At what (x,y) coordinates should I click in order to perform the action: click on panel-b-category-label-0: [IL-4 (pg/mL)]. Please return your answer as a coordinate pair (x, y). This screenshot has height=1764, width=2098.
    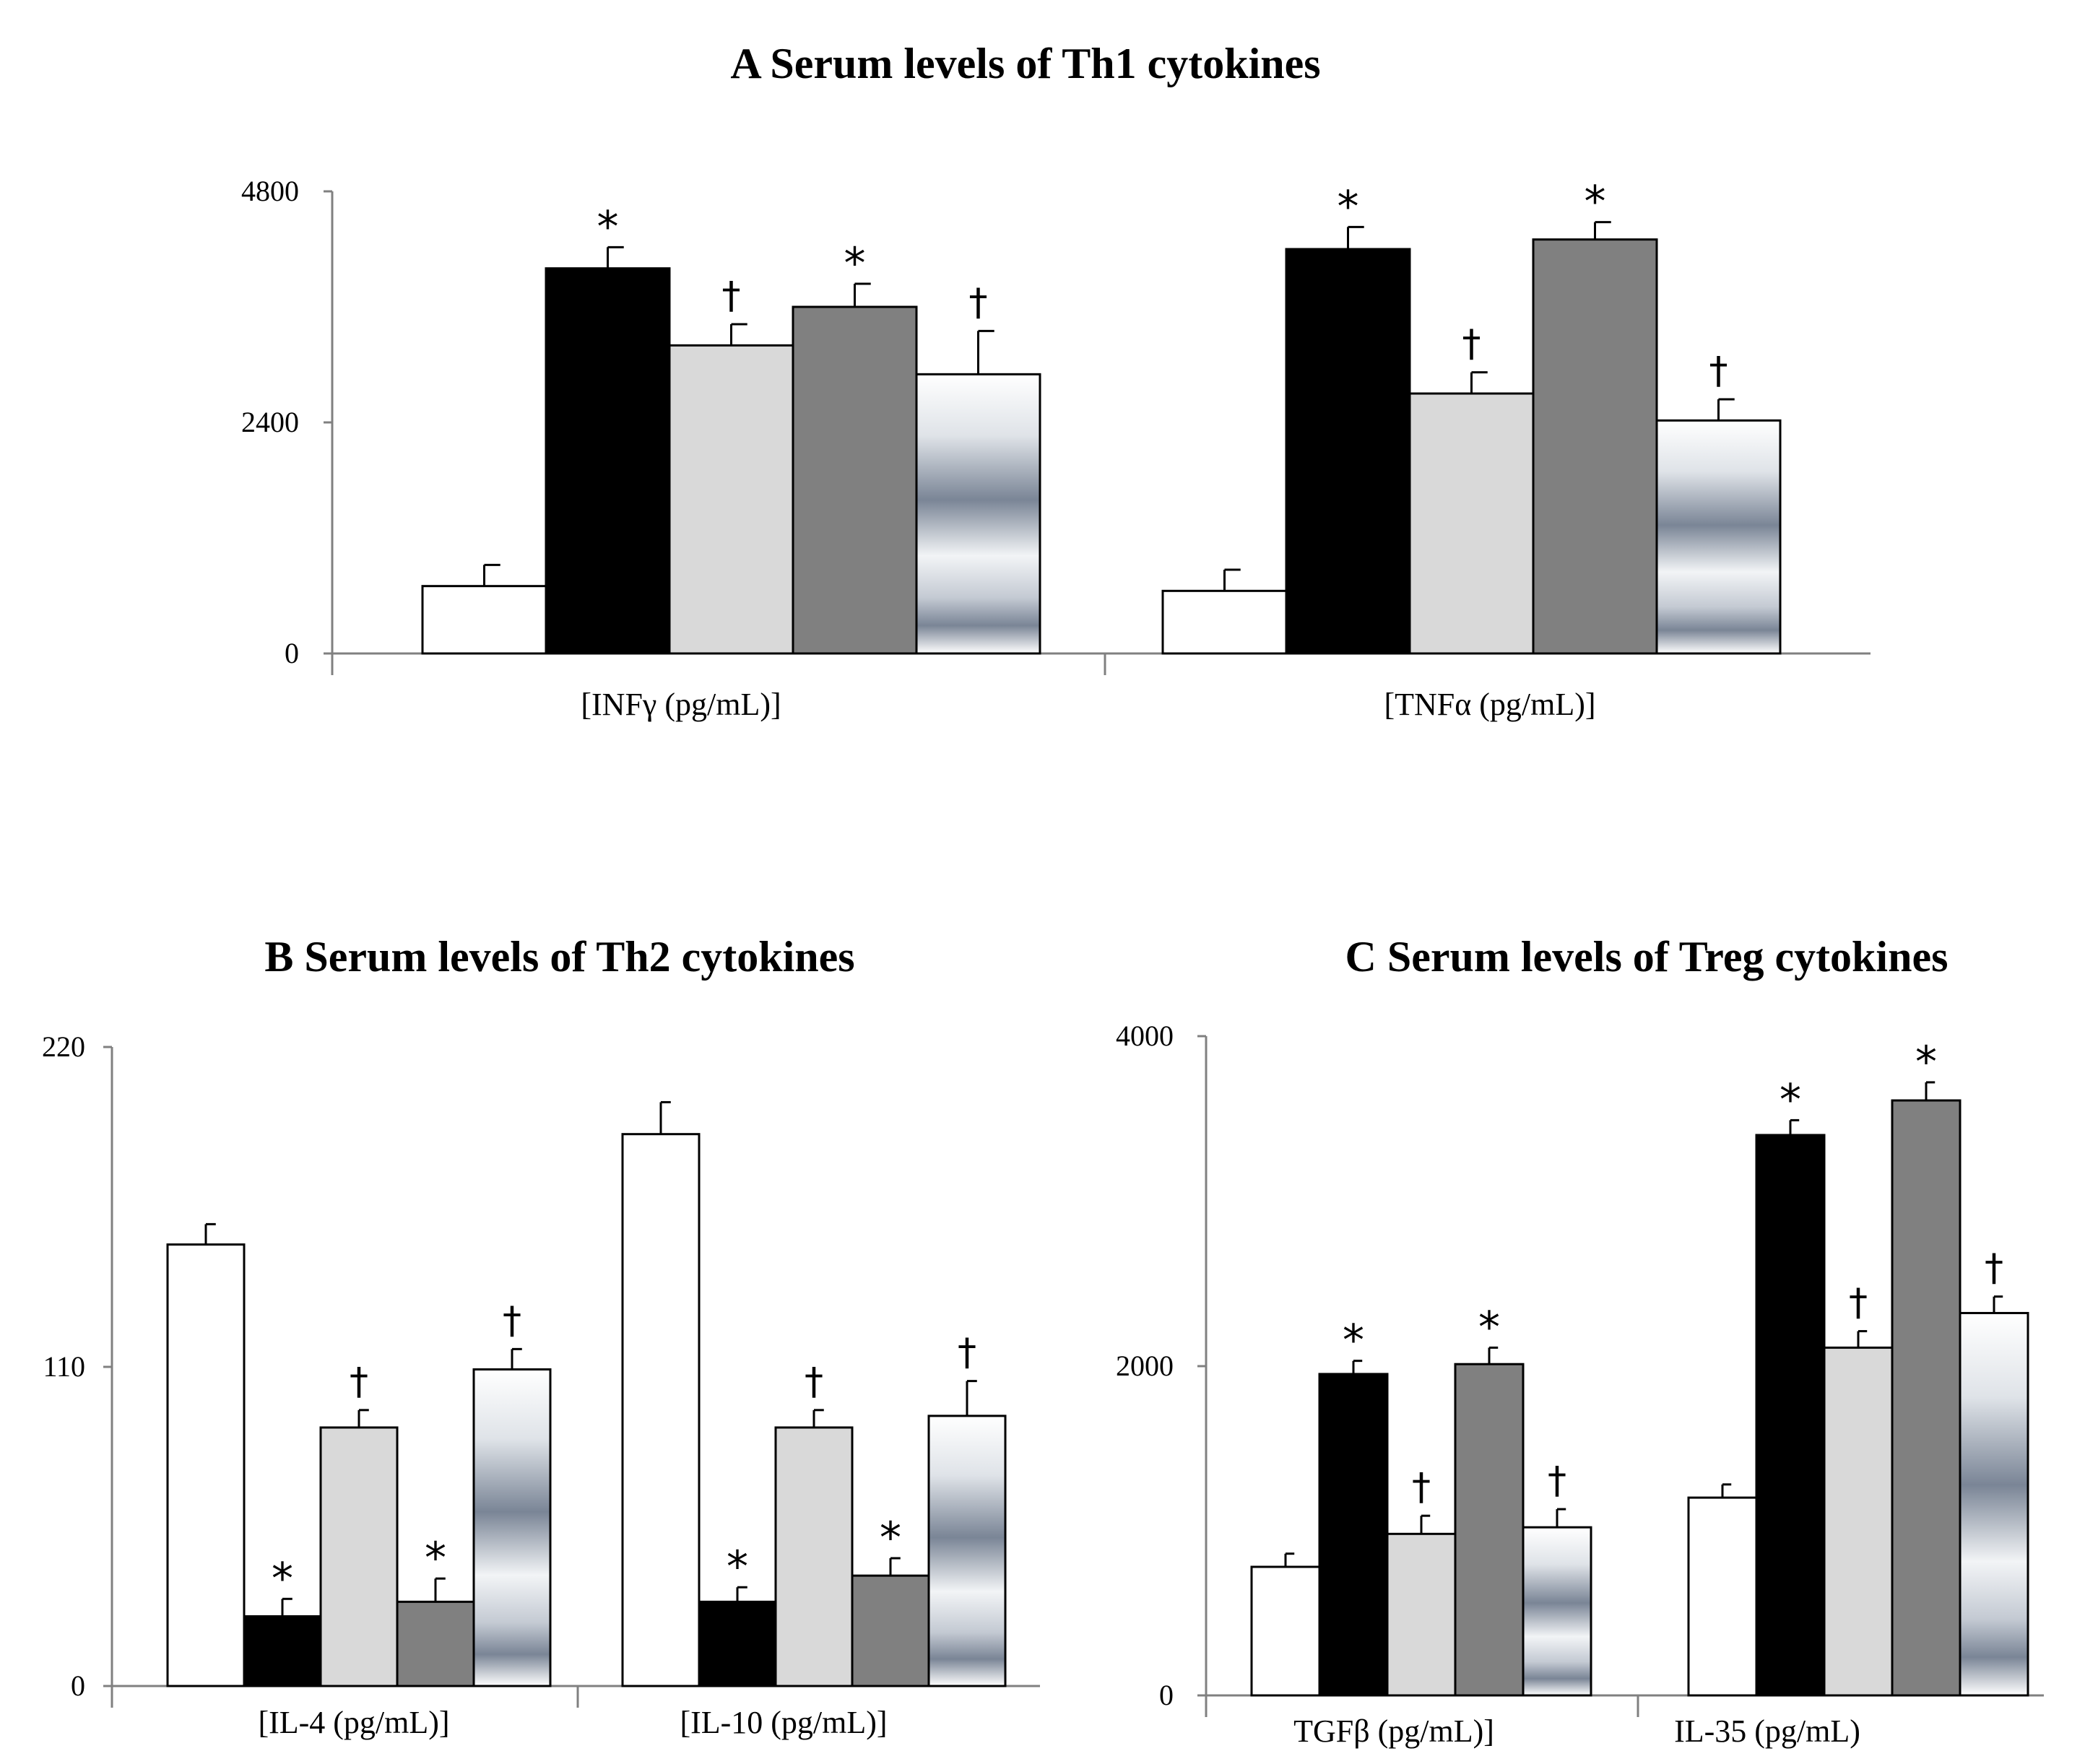
    Looking at the image, I should click on (353, 1722).